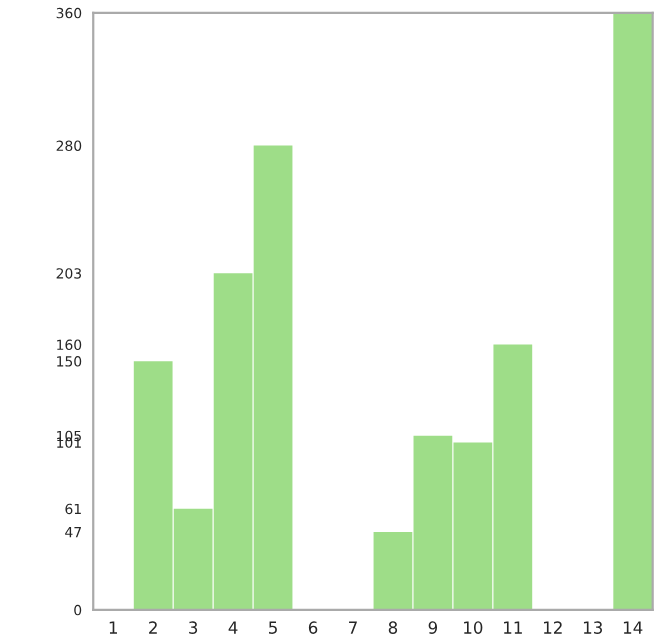 Image resolution: width=666 pixels, height=642 pixels. I want to click on x-tick-label: 11, so click(513, 627).